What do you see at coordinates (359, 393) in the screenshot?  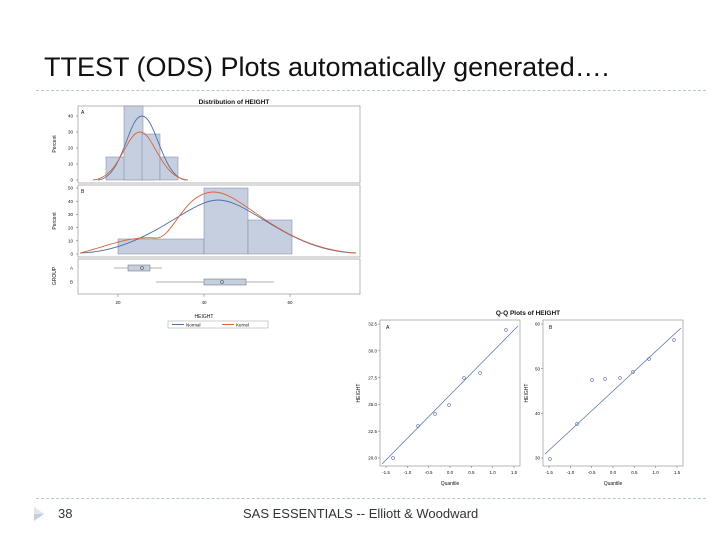 I see `qq-a-ylabel: HEIGHT` at bounding box center [359, 393].